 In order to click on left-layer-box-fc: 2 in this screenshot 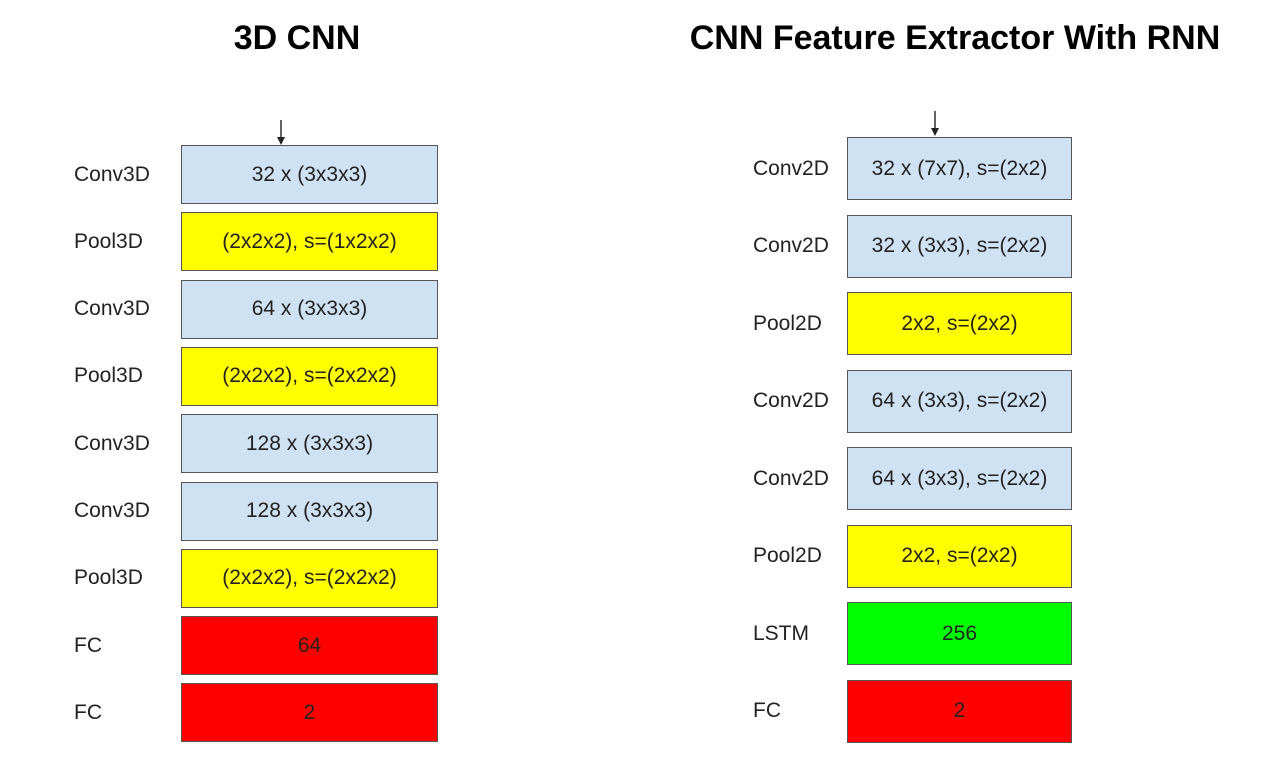, I will do `click(309, 713)`.